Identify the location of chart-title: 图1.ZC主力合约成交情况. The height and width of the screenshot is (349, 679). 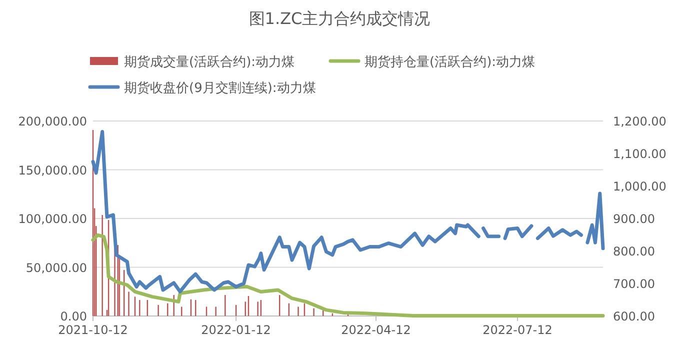
(339, 18).